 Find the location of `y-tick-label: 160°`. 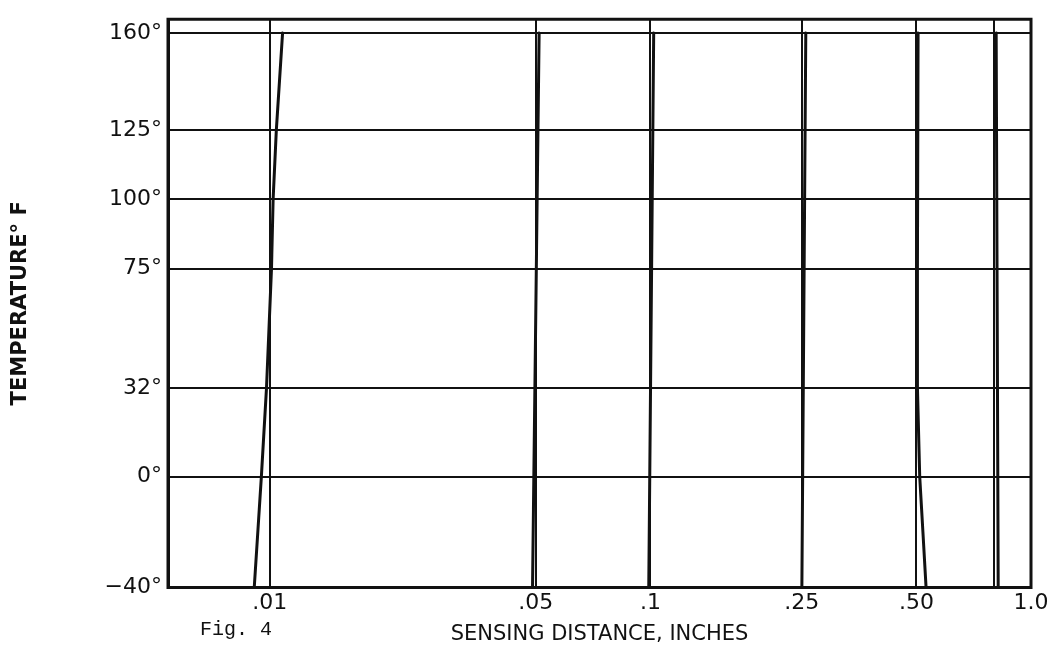

y-tick-label: 160° is located at coordinates (135, 31).